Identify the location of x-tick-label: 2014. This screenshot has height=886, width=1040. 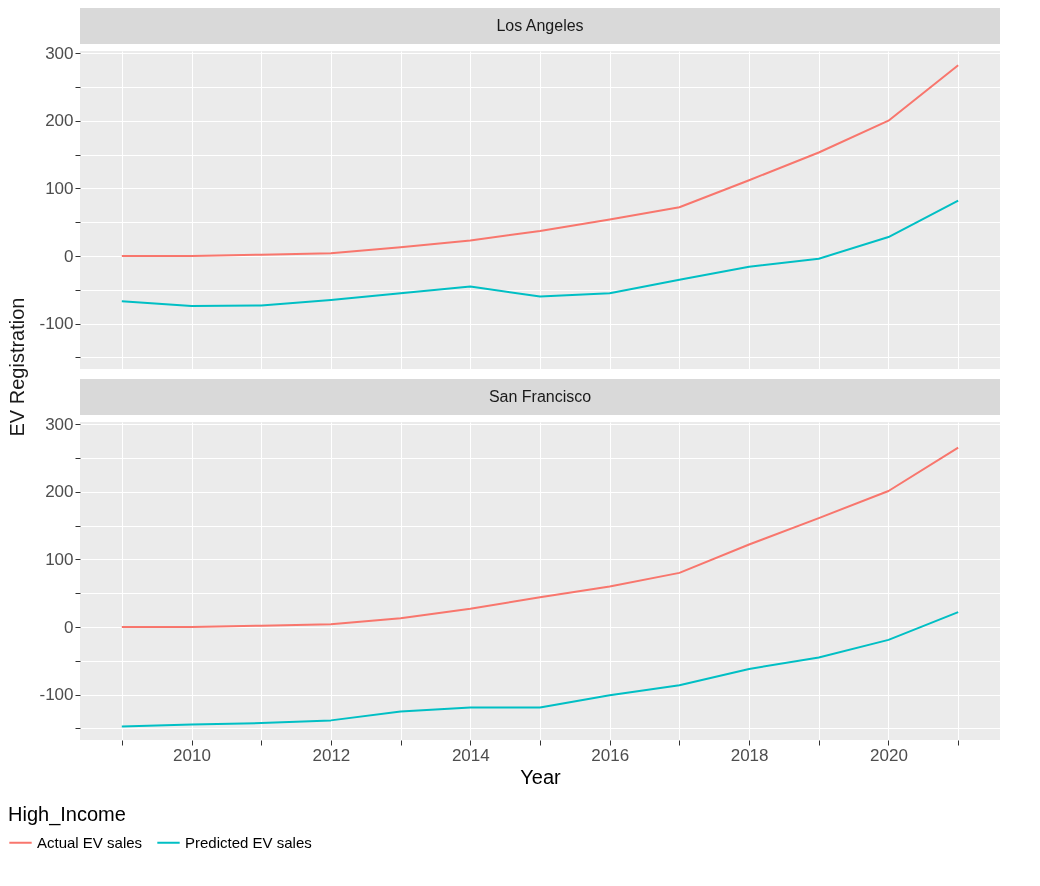
(470, 755).